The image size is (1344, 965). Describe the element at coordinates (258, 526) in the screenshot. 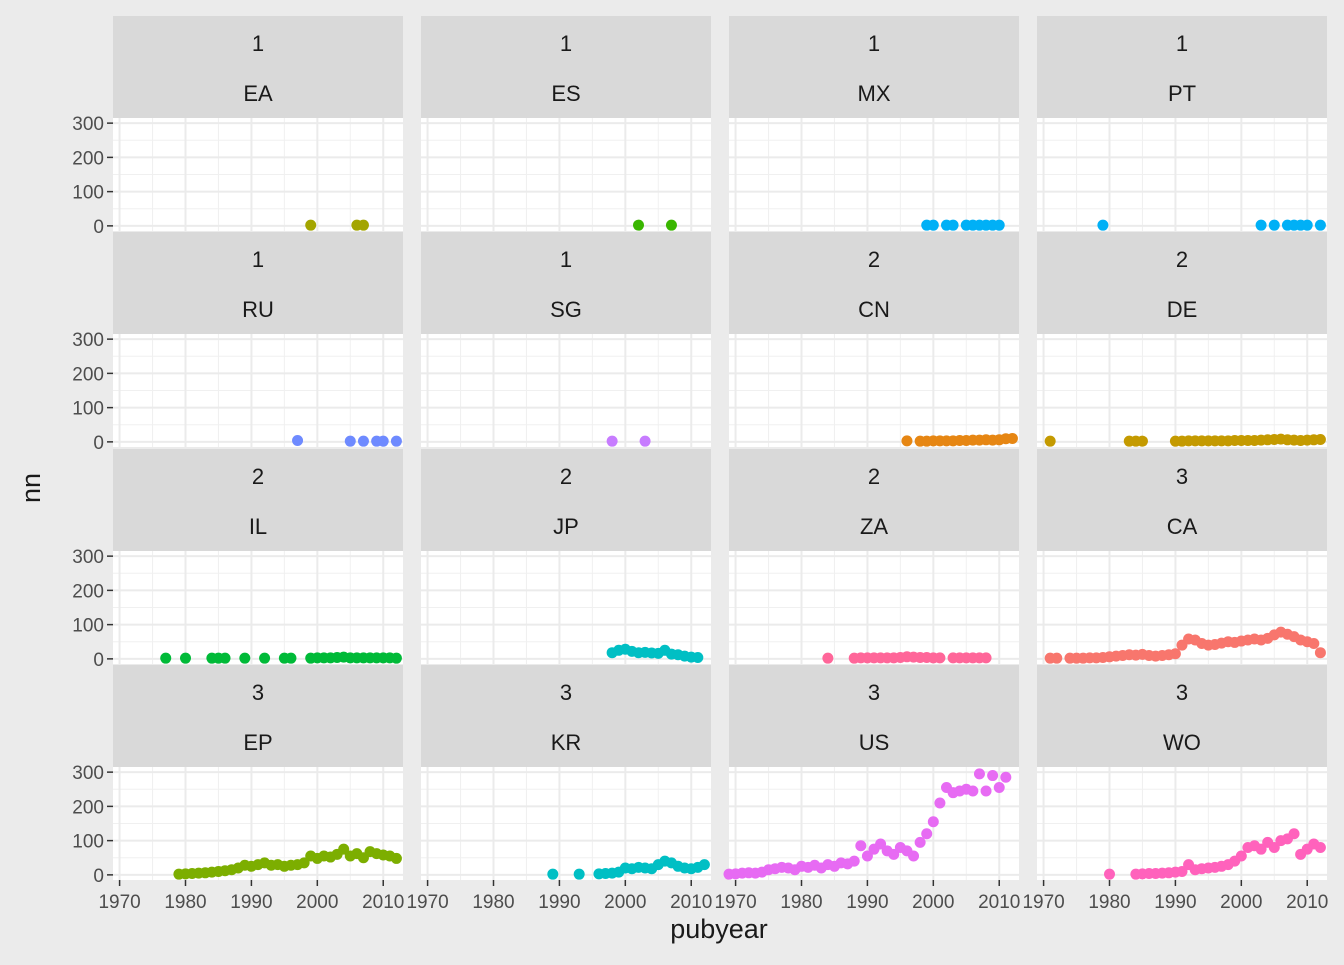

I see `facet-code-label: IL` at that location.